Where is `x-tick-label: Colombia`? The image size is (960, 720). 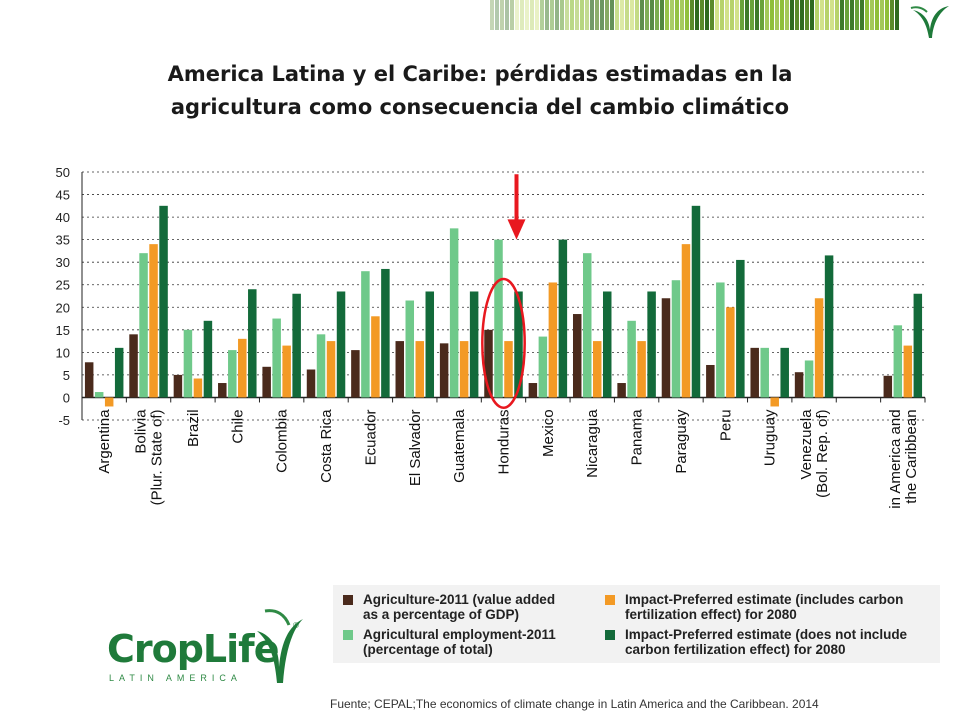 x-tick-label: Colombia is located at coordinates (282, 441).